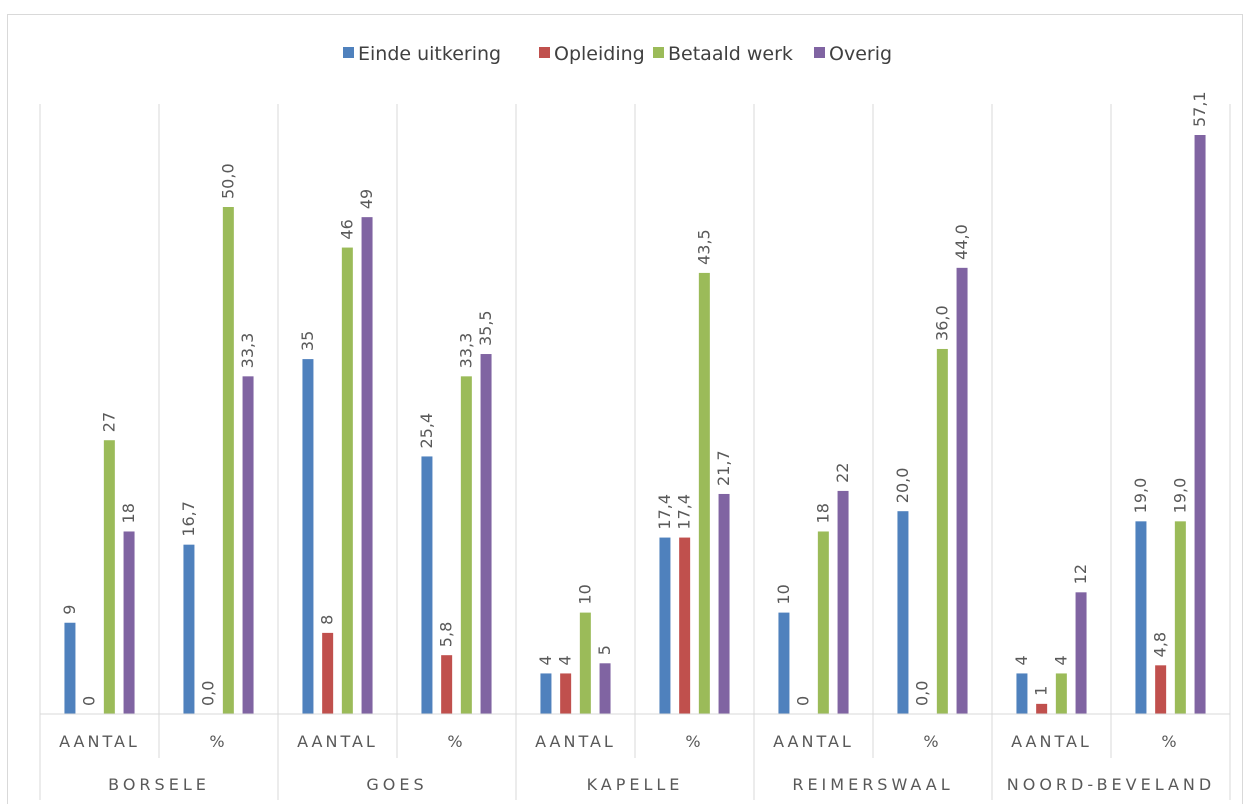 The width and height of the screenshot is (1246, 804). What do you see at coordinates (932, 741) in the screenshot?
I see `tick-label-reimerswaal: %` at bounding box center [932, 741].